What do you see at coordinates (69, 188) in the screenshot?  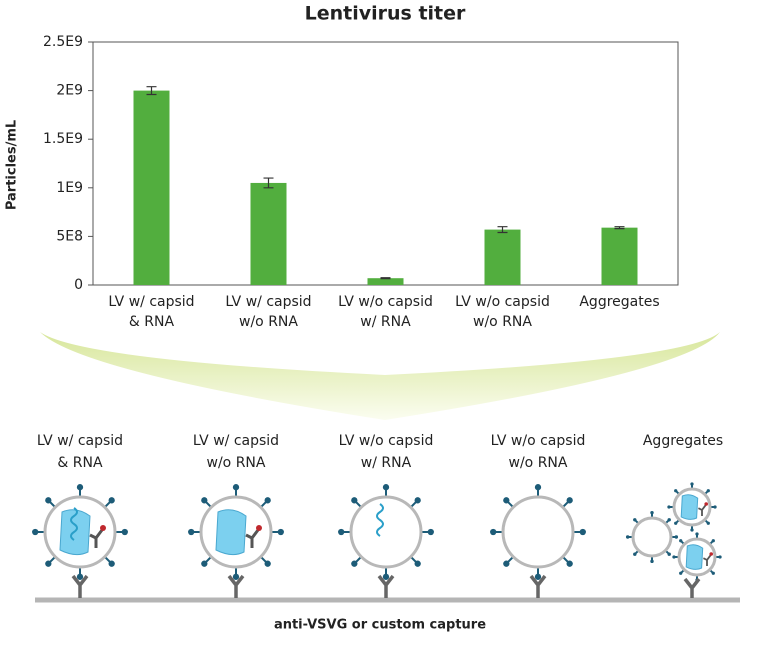 I see `y-tick-label: 1E9` at bounding box center [69, 188].